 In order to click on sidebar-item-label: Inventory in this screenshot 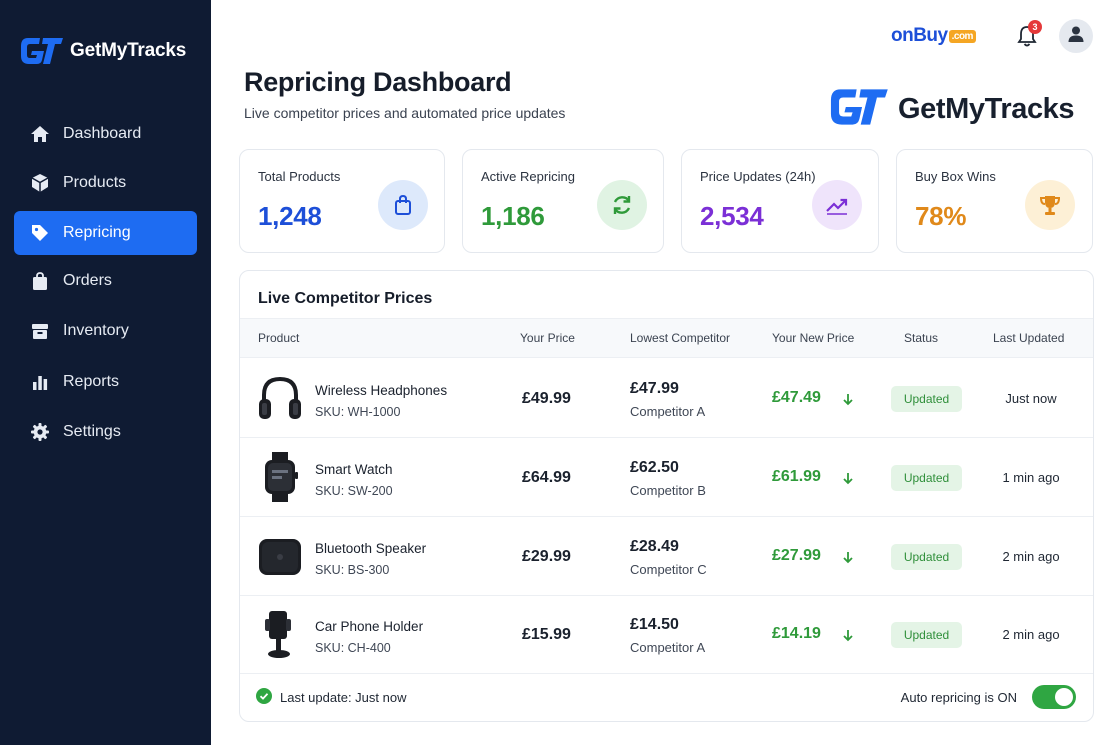, I will do `click(96, 330)`.